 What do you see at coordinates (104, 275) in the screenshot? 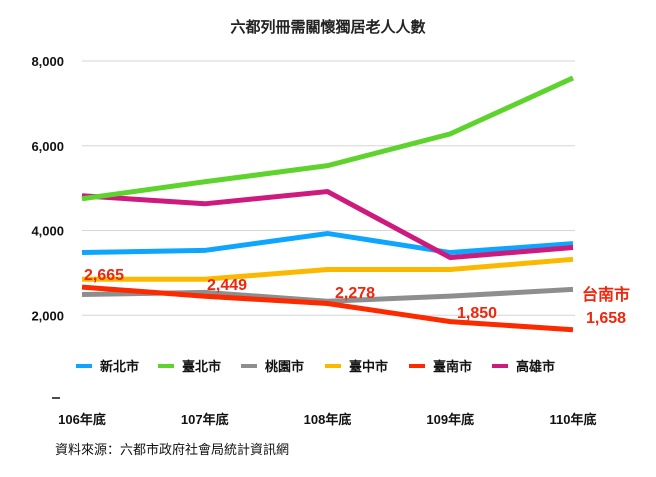
I see `data-label: 2,665` at bounding box center [104, 275].